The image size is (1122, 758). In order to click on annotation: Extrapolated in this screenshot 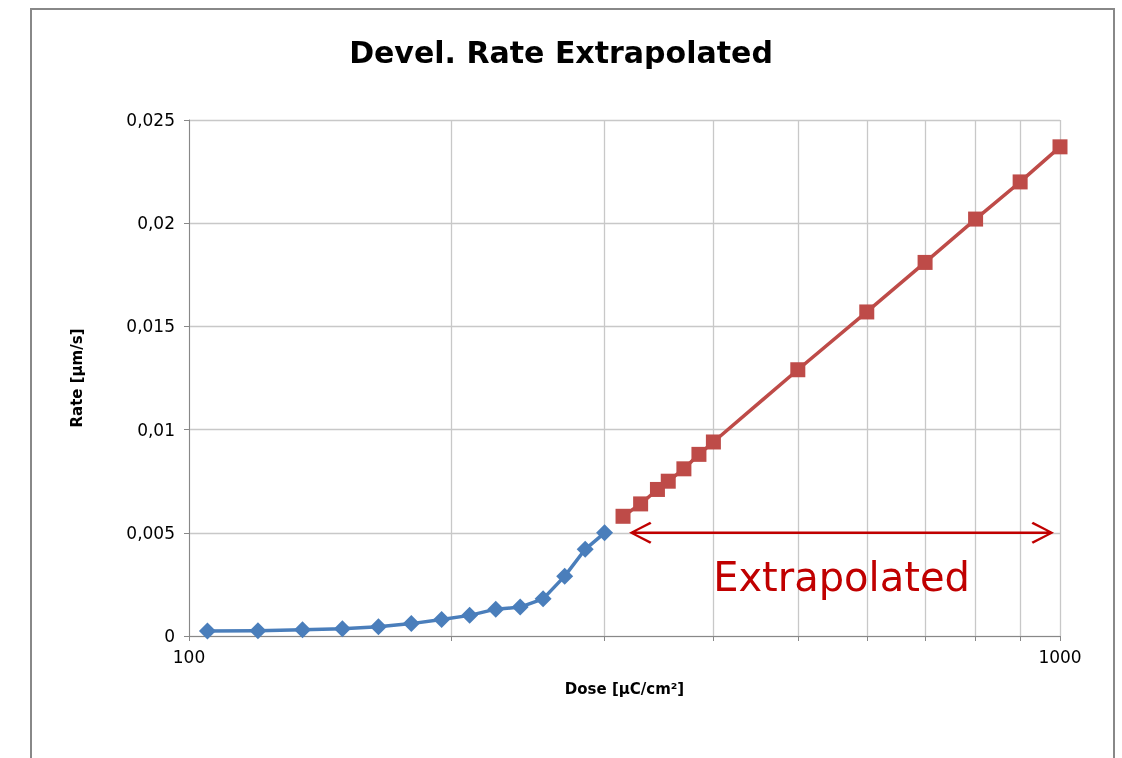, I will do `click(841, 576)`.